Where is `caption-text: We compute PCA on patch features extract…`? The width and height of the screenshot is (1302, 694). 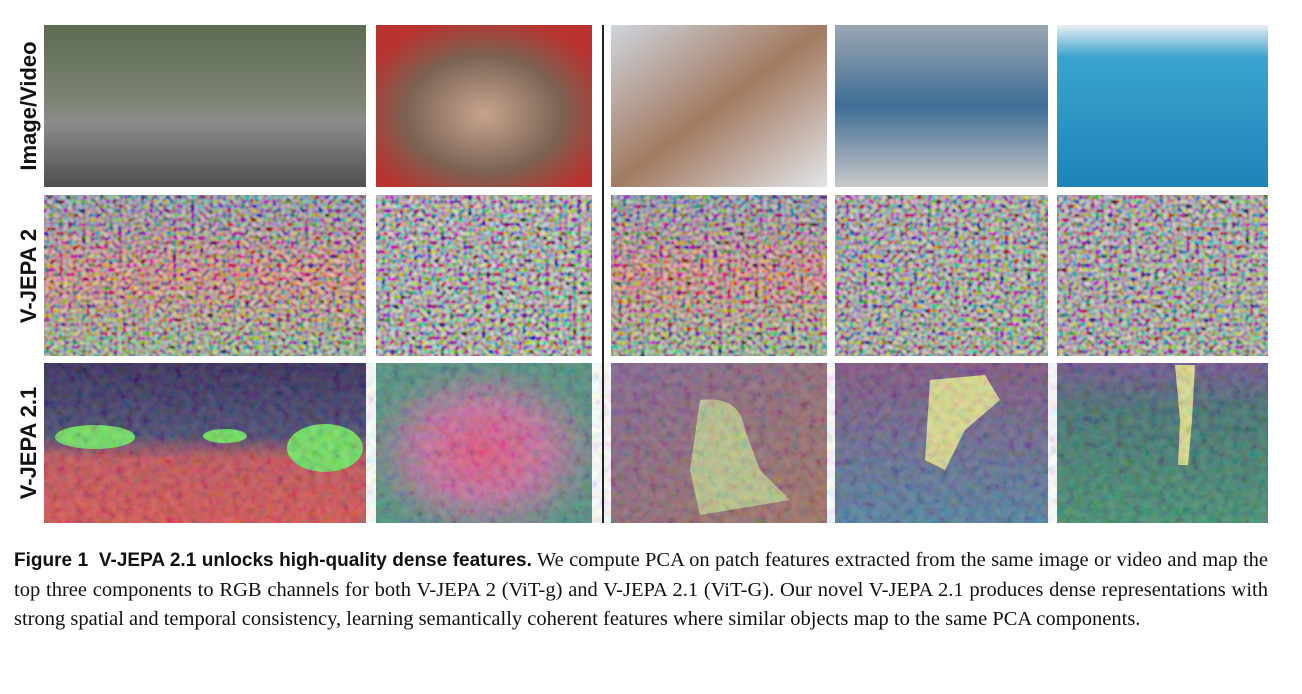
caption-text: We compute PCA on patch features extract… is located at coordinates (641, 590).